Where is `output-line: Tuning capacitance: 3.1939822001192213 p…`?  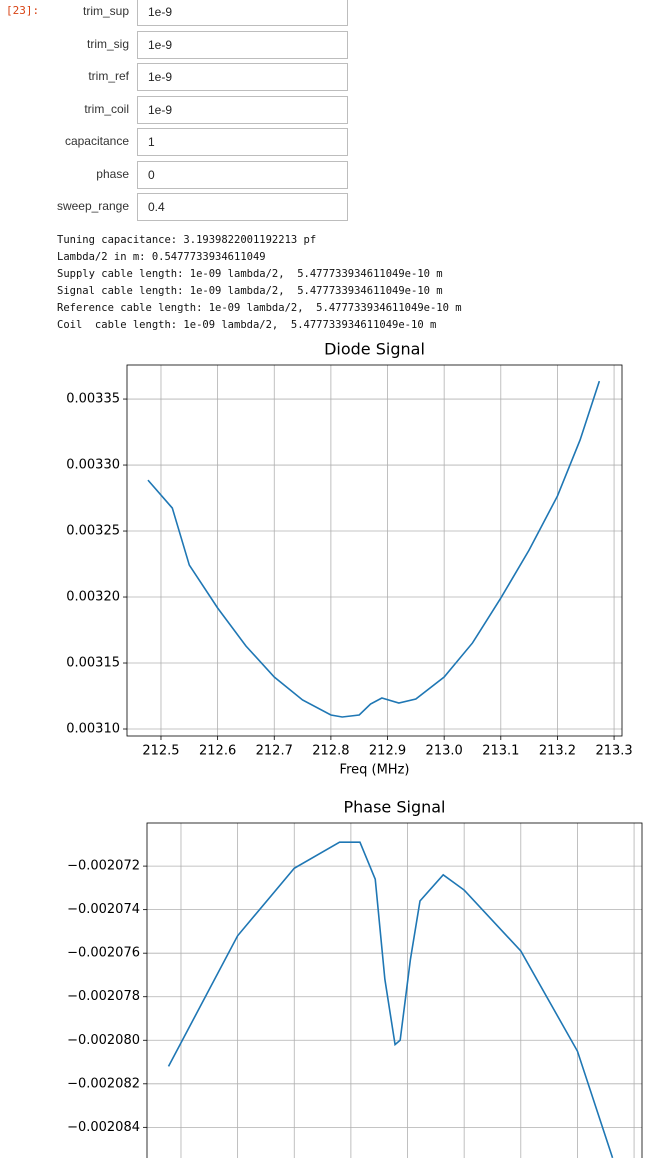
output-line: Tuning capacitance: 3.1939822001192213 p… is located at coordinates (187, 240).